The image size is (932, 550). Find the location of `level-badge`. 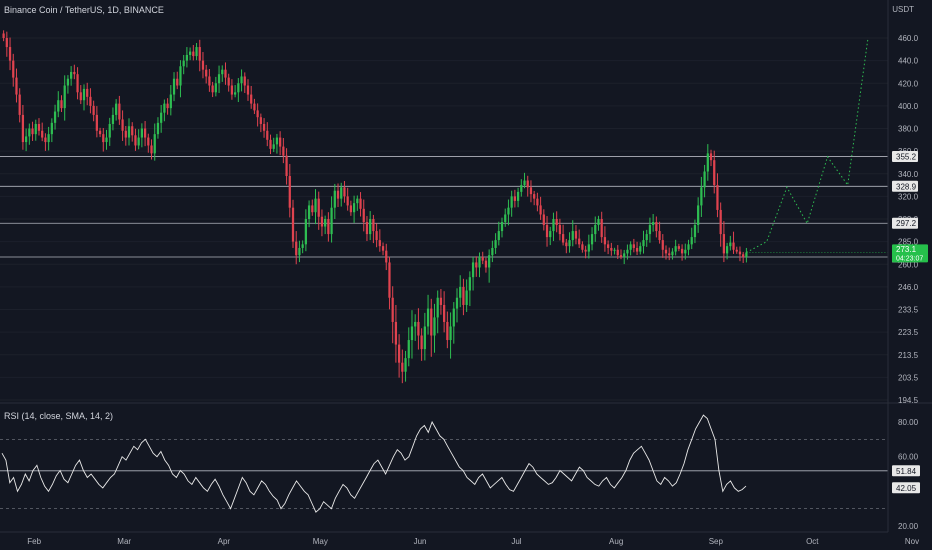

level-badge is located at coordinates (905, 157).